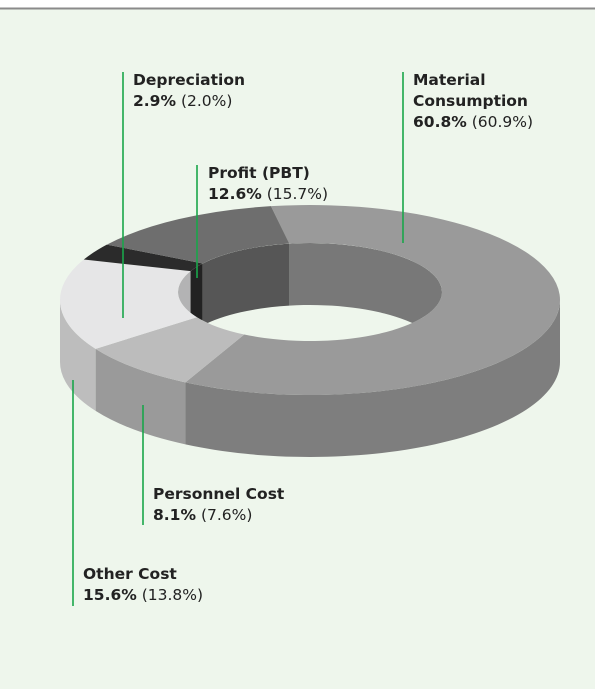 Image resolution: width=595 pixels, height=689 pixels. I want to click on slice-label: Depreciation 2.9% (2.0%), so click(233, 91).